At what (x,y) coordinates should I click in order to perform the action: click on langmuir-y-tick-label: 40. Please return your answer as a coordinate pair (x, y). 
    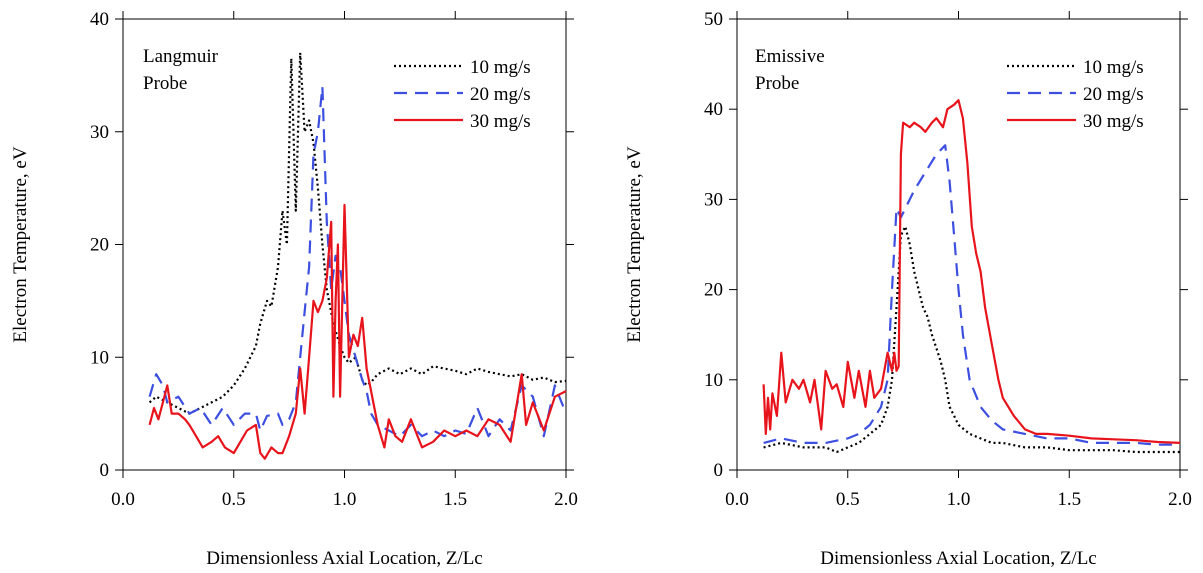
    Looking at the image, I should click on (99, 19).